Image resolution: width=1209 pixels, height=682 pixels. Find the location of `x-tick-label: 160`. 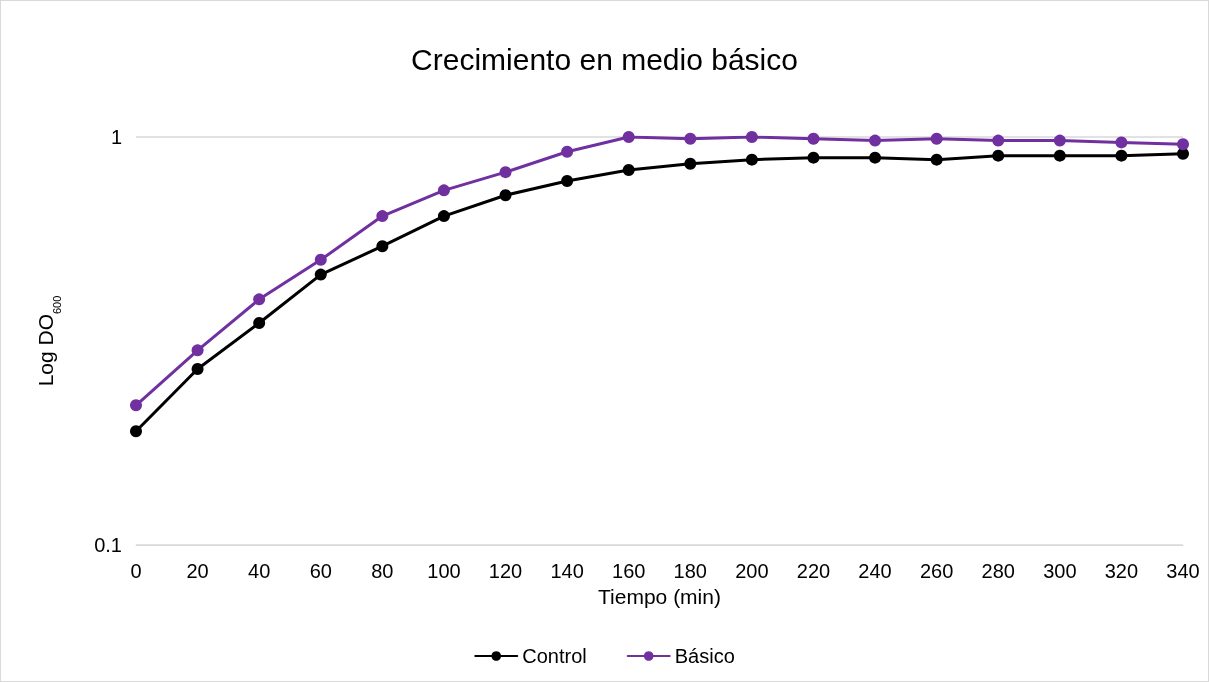

x-tick-label: 160 is located at coordinates (629, 571).